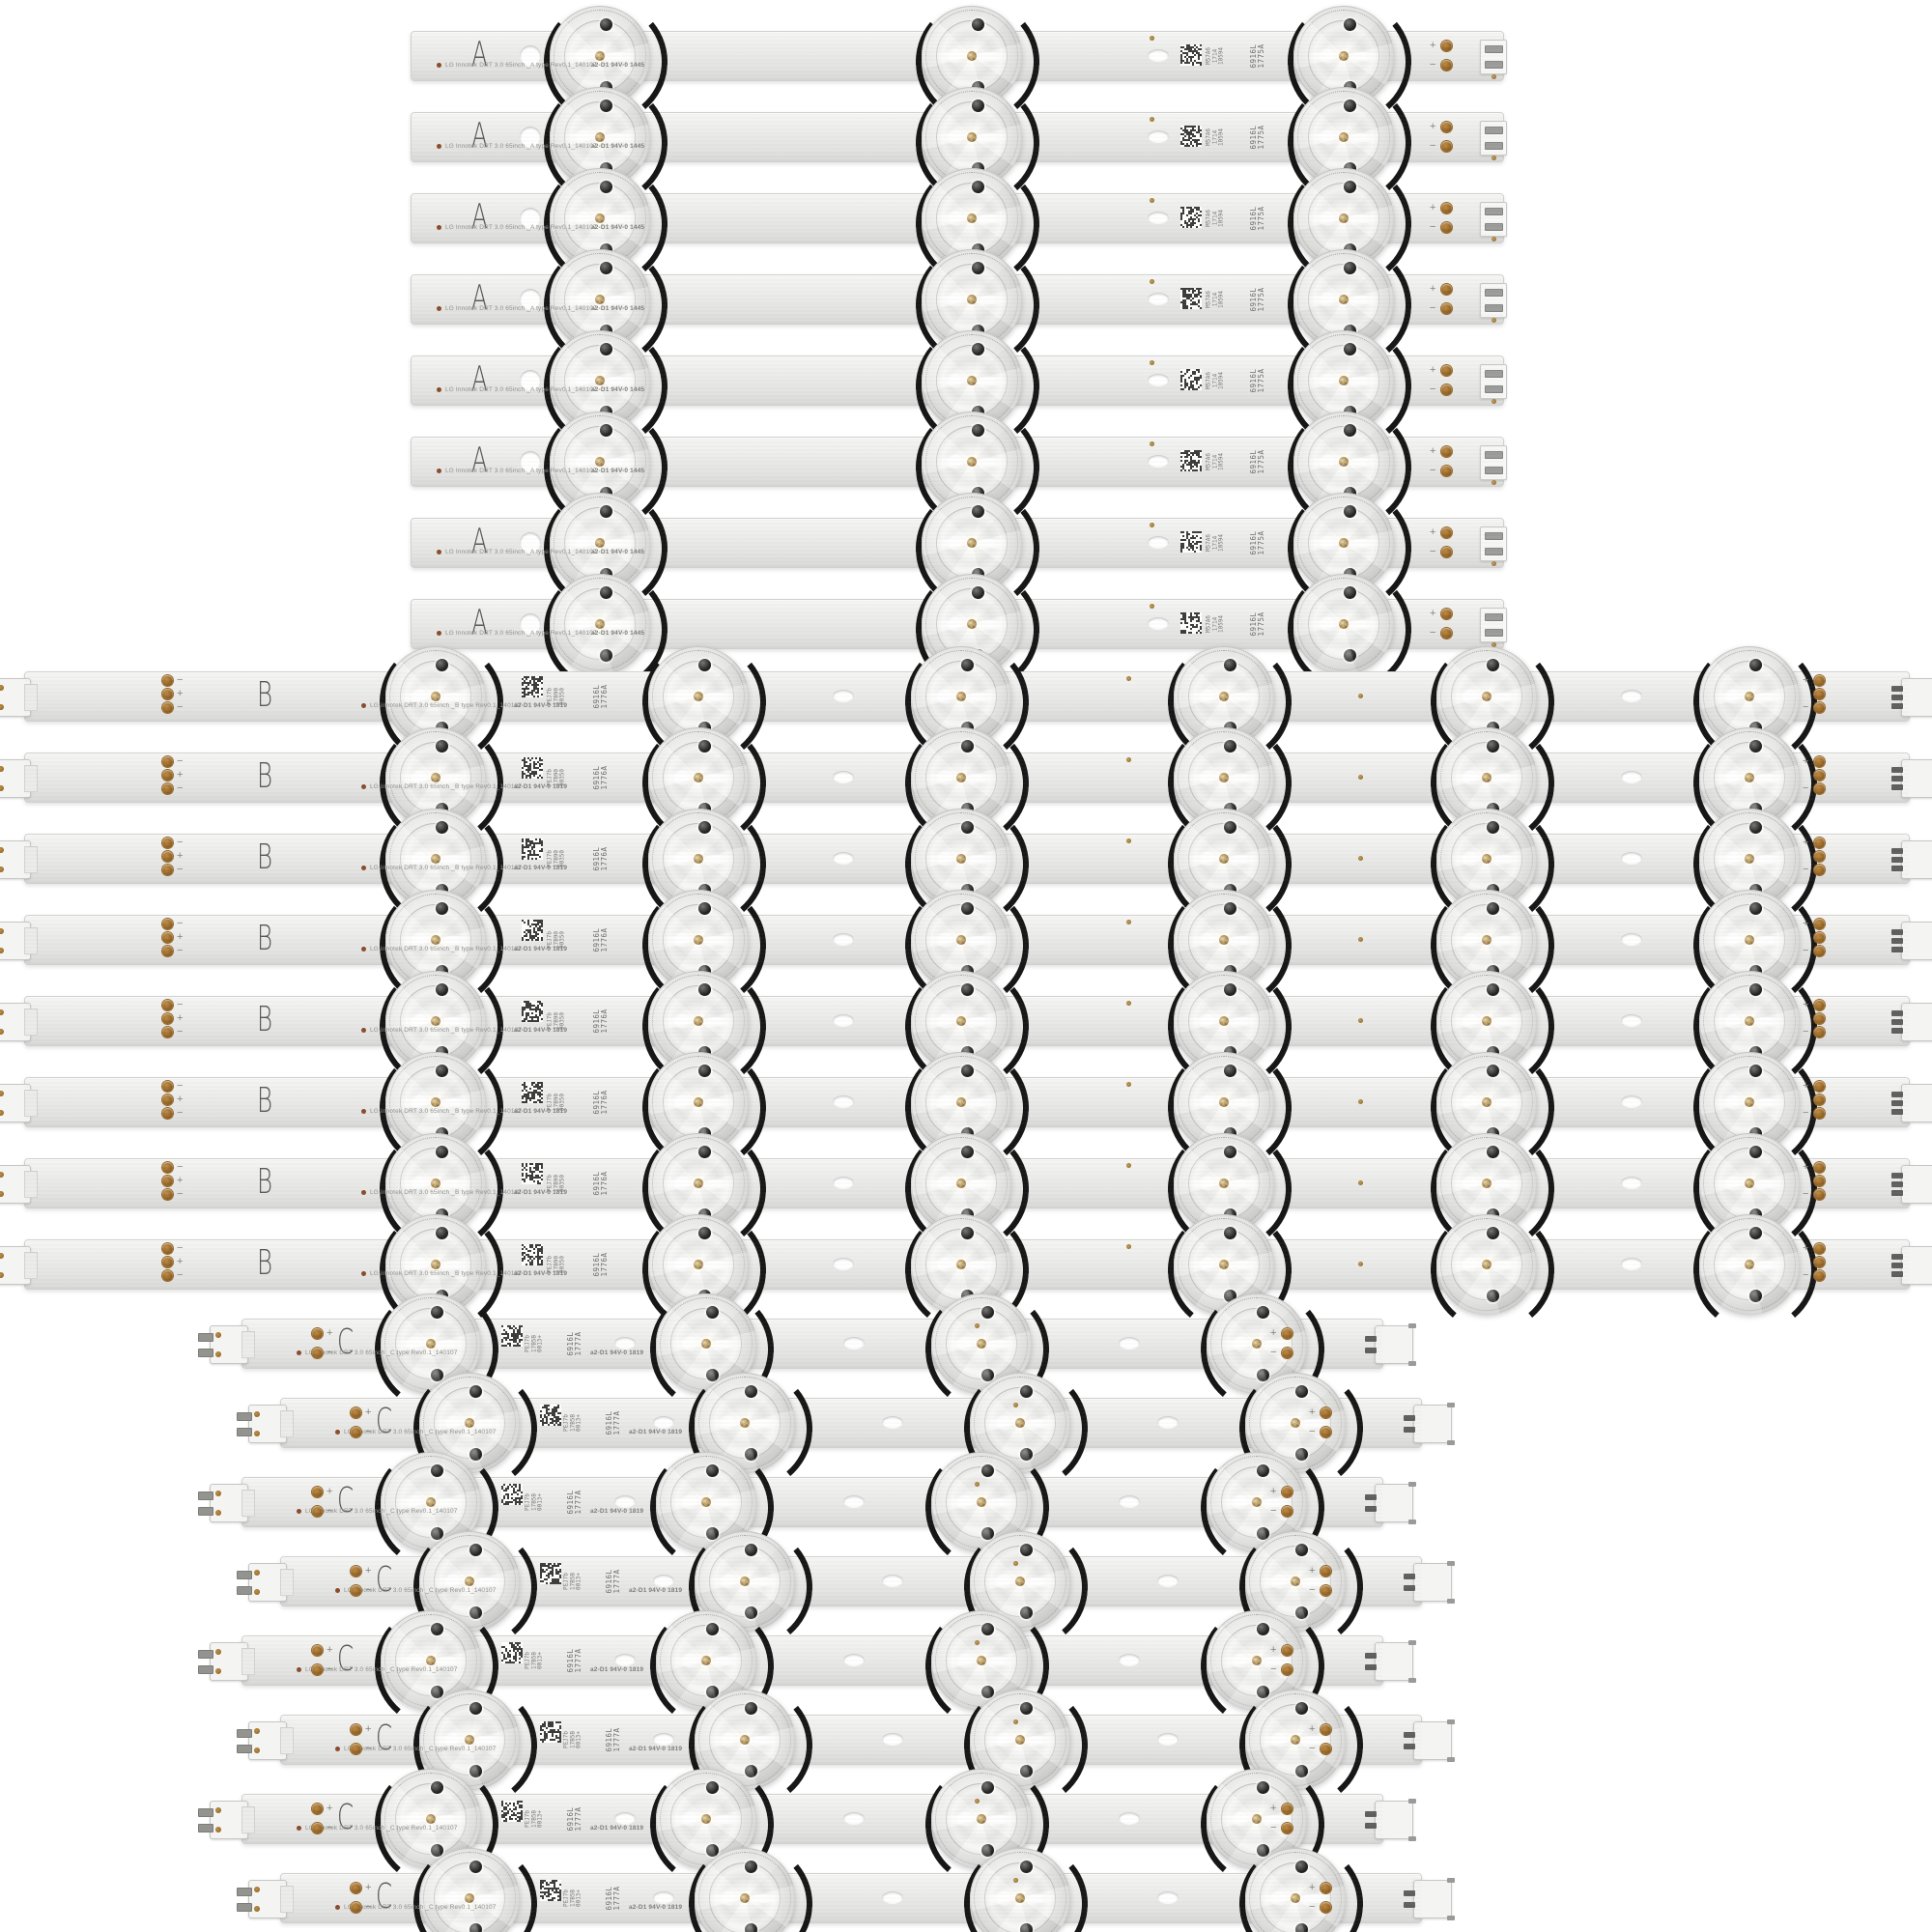 This screenshot has width=1932, height=1932. Describe the element at coordinates (479, 460) in the screenshot. I see `strip-type-label: A` at that location.